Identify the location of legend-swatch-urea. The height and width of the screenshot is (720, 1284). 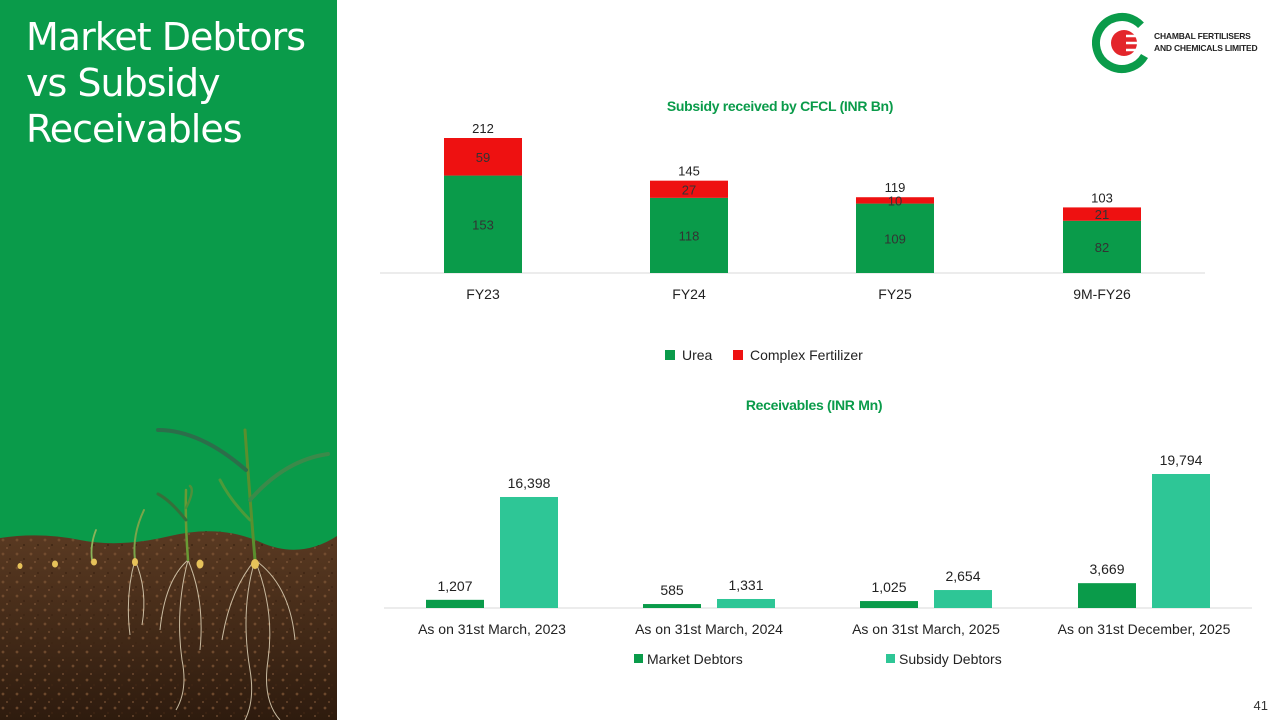
(670, 355).